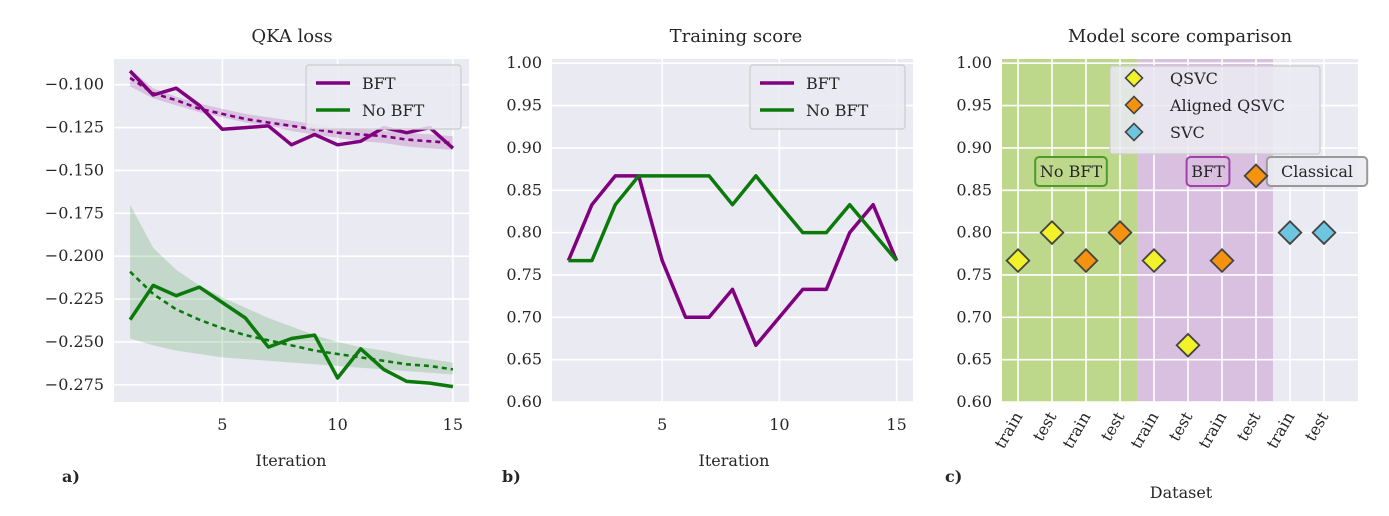 This screenshot has width=1389, height=516. Describe the element at coordinates (953, 476) in the screenshot. I see `panel-label: c)` at that location.